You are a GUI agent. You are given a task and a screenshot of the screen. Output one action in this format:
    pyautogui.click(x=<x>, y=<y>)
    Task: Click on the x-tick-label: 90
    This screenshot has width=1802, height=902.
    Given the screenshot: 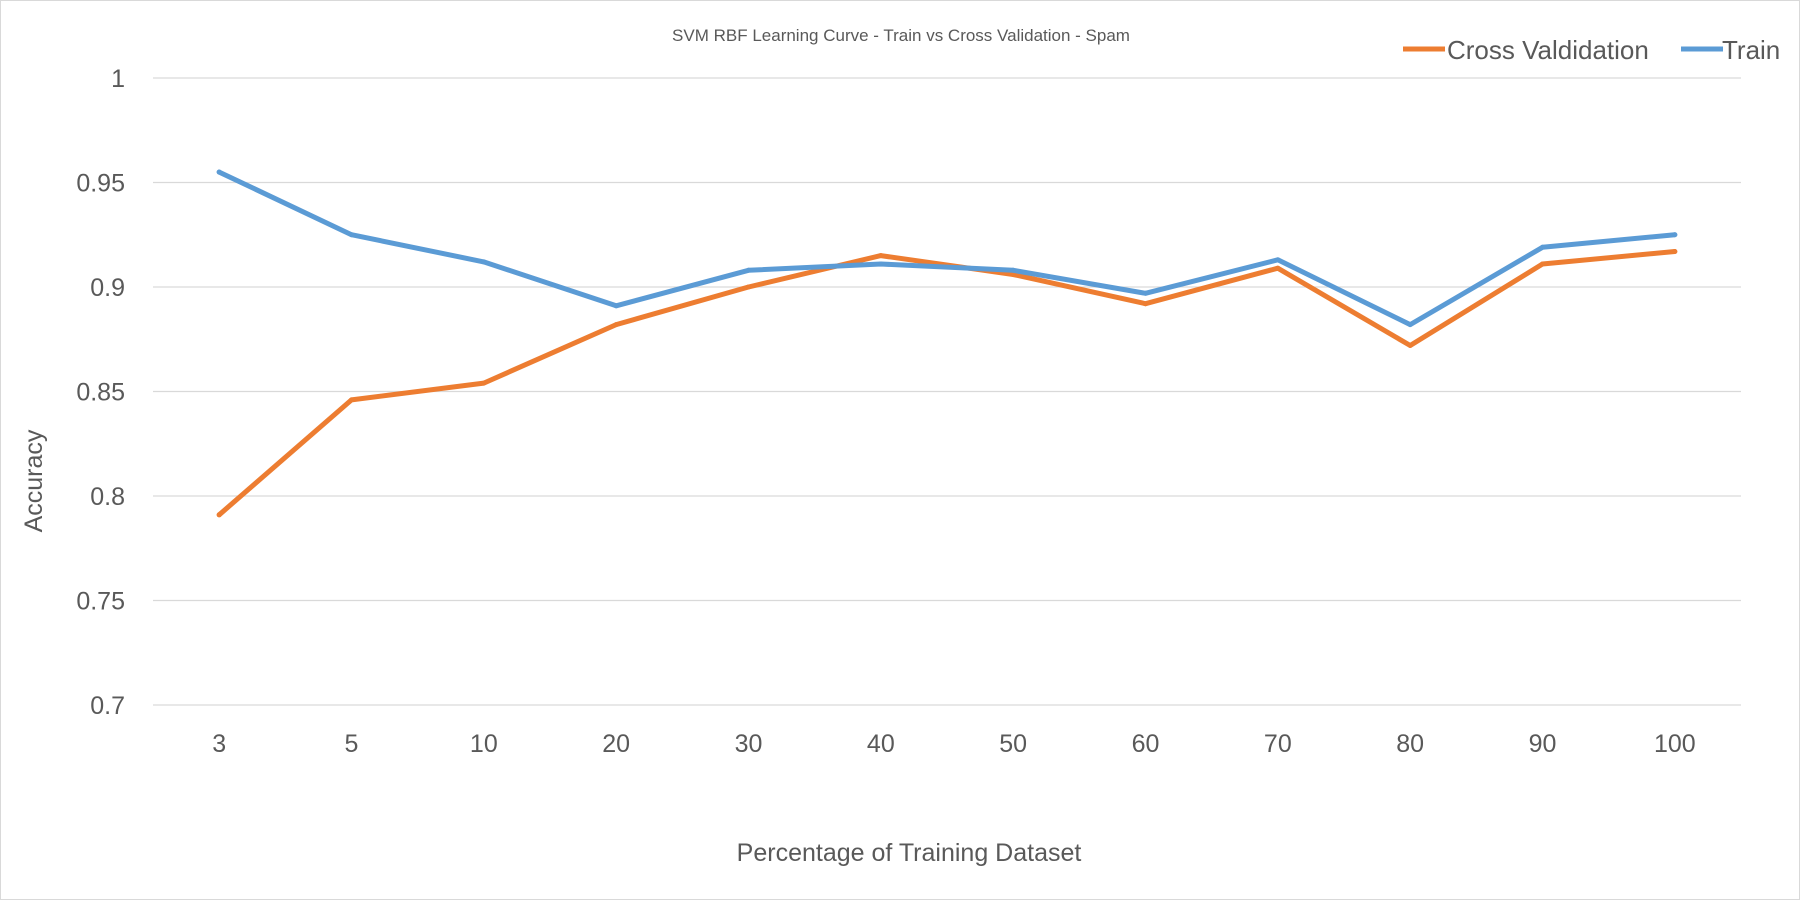 What is the action you would take?
    pyautogui.click(x=1543, y=744)
    